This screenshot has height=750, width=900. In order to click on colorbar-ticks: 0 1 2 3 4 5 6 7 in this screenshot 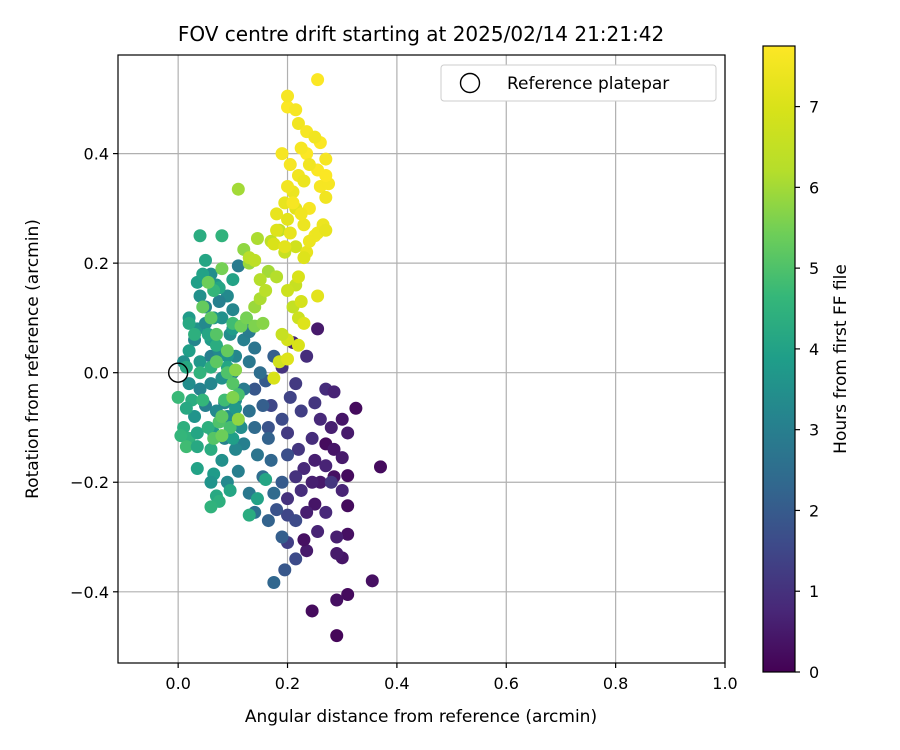, I will do `click(807, 390)`.